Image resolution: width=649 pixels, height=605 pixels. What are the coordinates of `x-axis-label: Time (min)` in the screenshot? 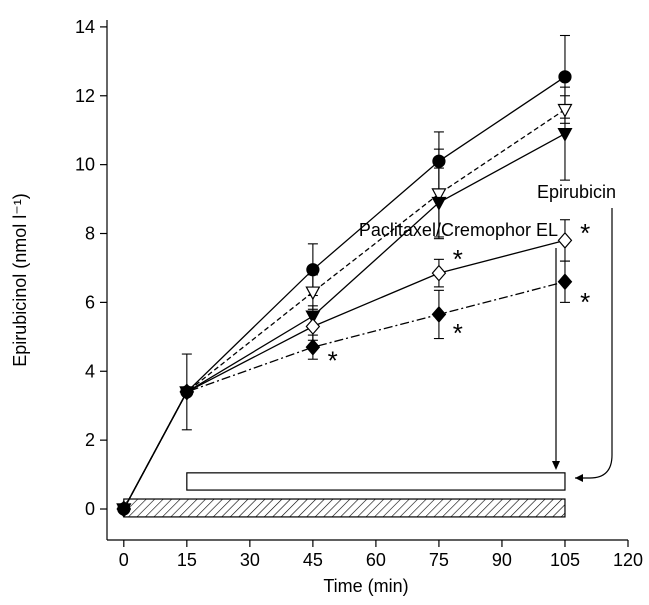 It's located at (365, 586).